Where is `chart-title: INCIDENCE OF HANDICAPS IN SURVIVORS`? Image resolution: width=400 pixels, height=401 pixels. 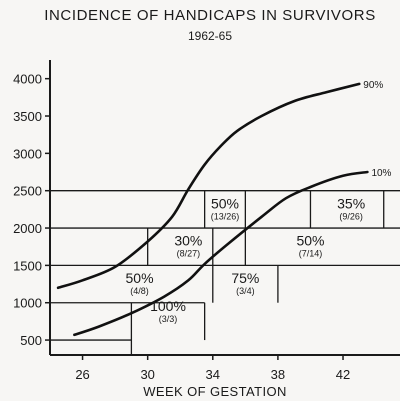
chart-title: INCIDENCE OF HANDICAPS IN SURVIVORS is located at coordinates (210, 15).